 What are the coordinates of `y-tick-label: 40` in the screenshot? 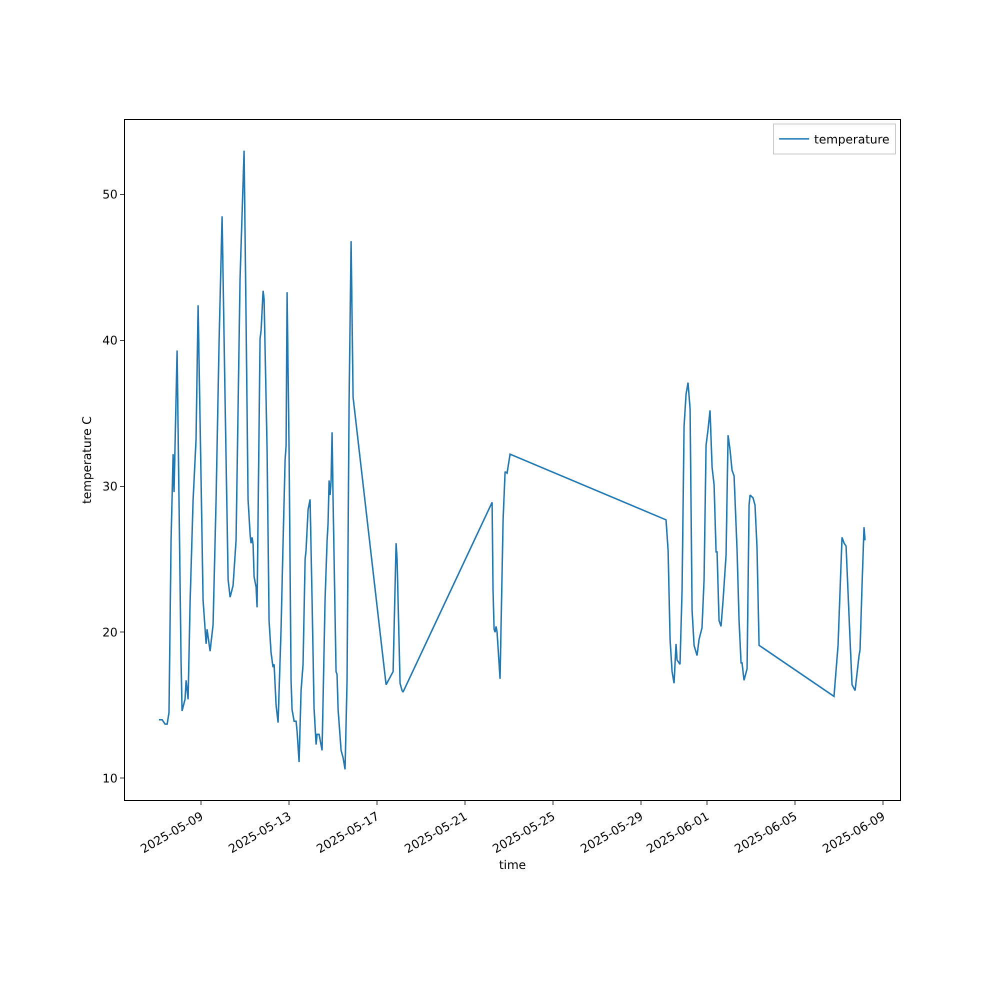 It's located at (110, 341).